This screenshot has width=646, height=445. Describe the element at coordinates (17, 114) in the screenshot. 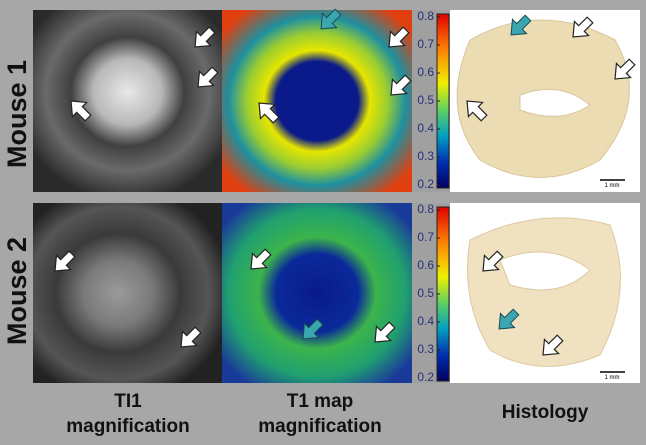

I see `row-label: Mouse 1` at that location.